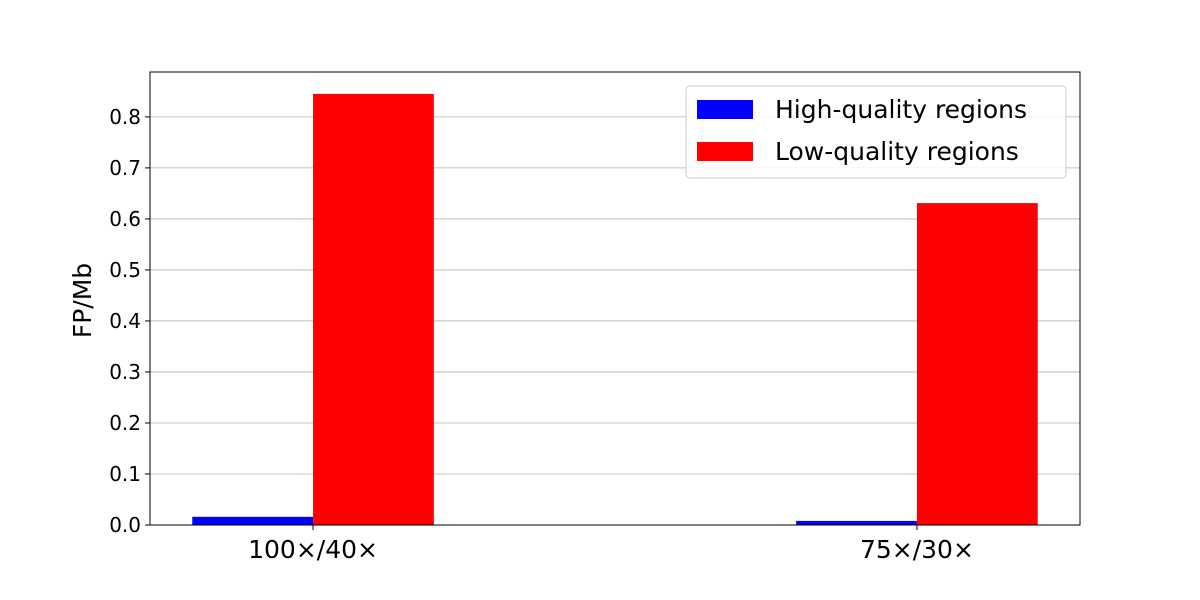 The height and width of the screenshot is (600, 1200). Describe the element at coordinates (313, 549) in the screenshot. I see `x-tick-label: 100×/40×` at that location.